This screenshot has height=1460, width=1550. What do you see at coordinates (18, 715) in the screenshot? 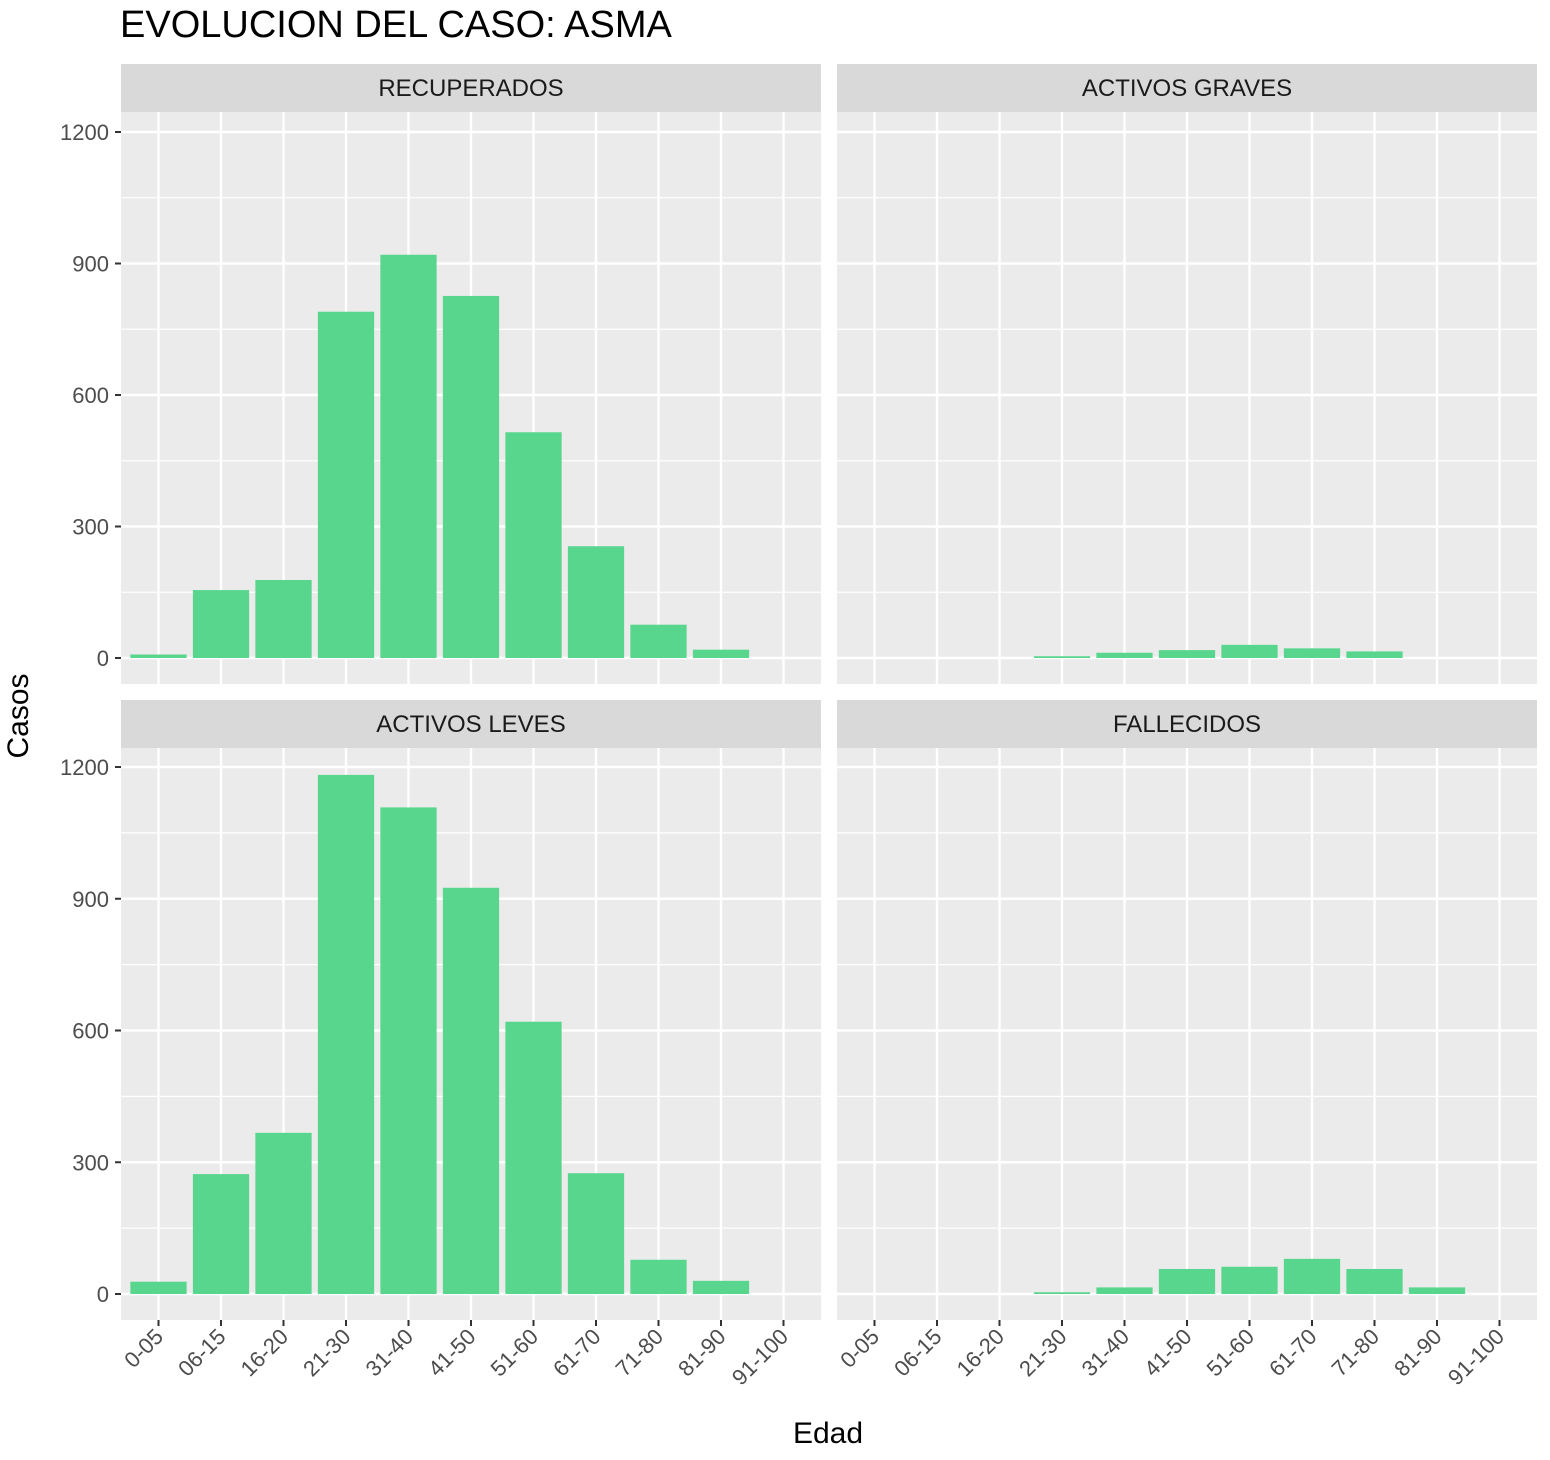
I see `y-axis-title: Casos` at bounding box center [18, 715].